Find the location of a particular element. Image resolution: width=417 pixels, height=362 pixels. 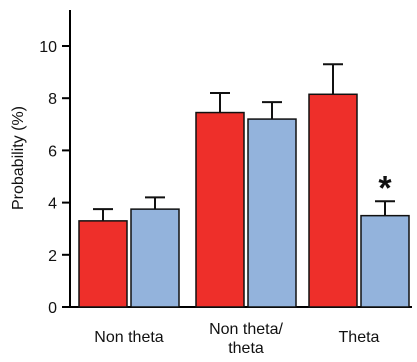

y-tick-label: 10 is located at coordinates (48, 47).